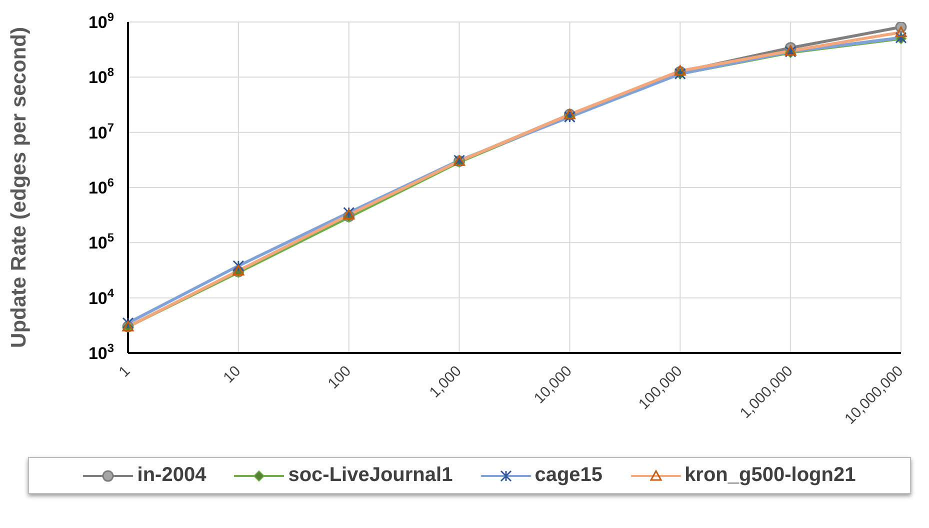 This screenshot has width=929, height=528. Describe the element at coordinates (339, 377) in the screenshot. I see `x-tick-label: 100` at that location.